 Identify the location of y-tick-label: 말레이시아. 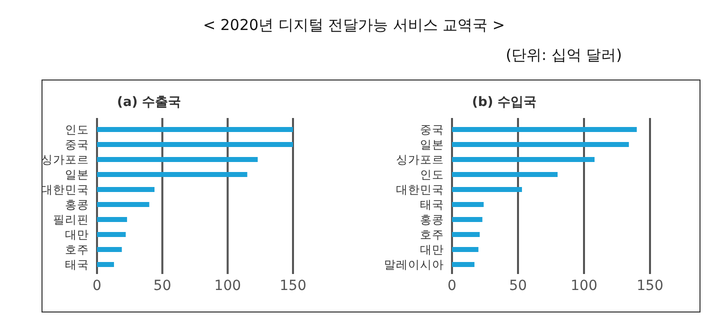
(414, 265).